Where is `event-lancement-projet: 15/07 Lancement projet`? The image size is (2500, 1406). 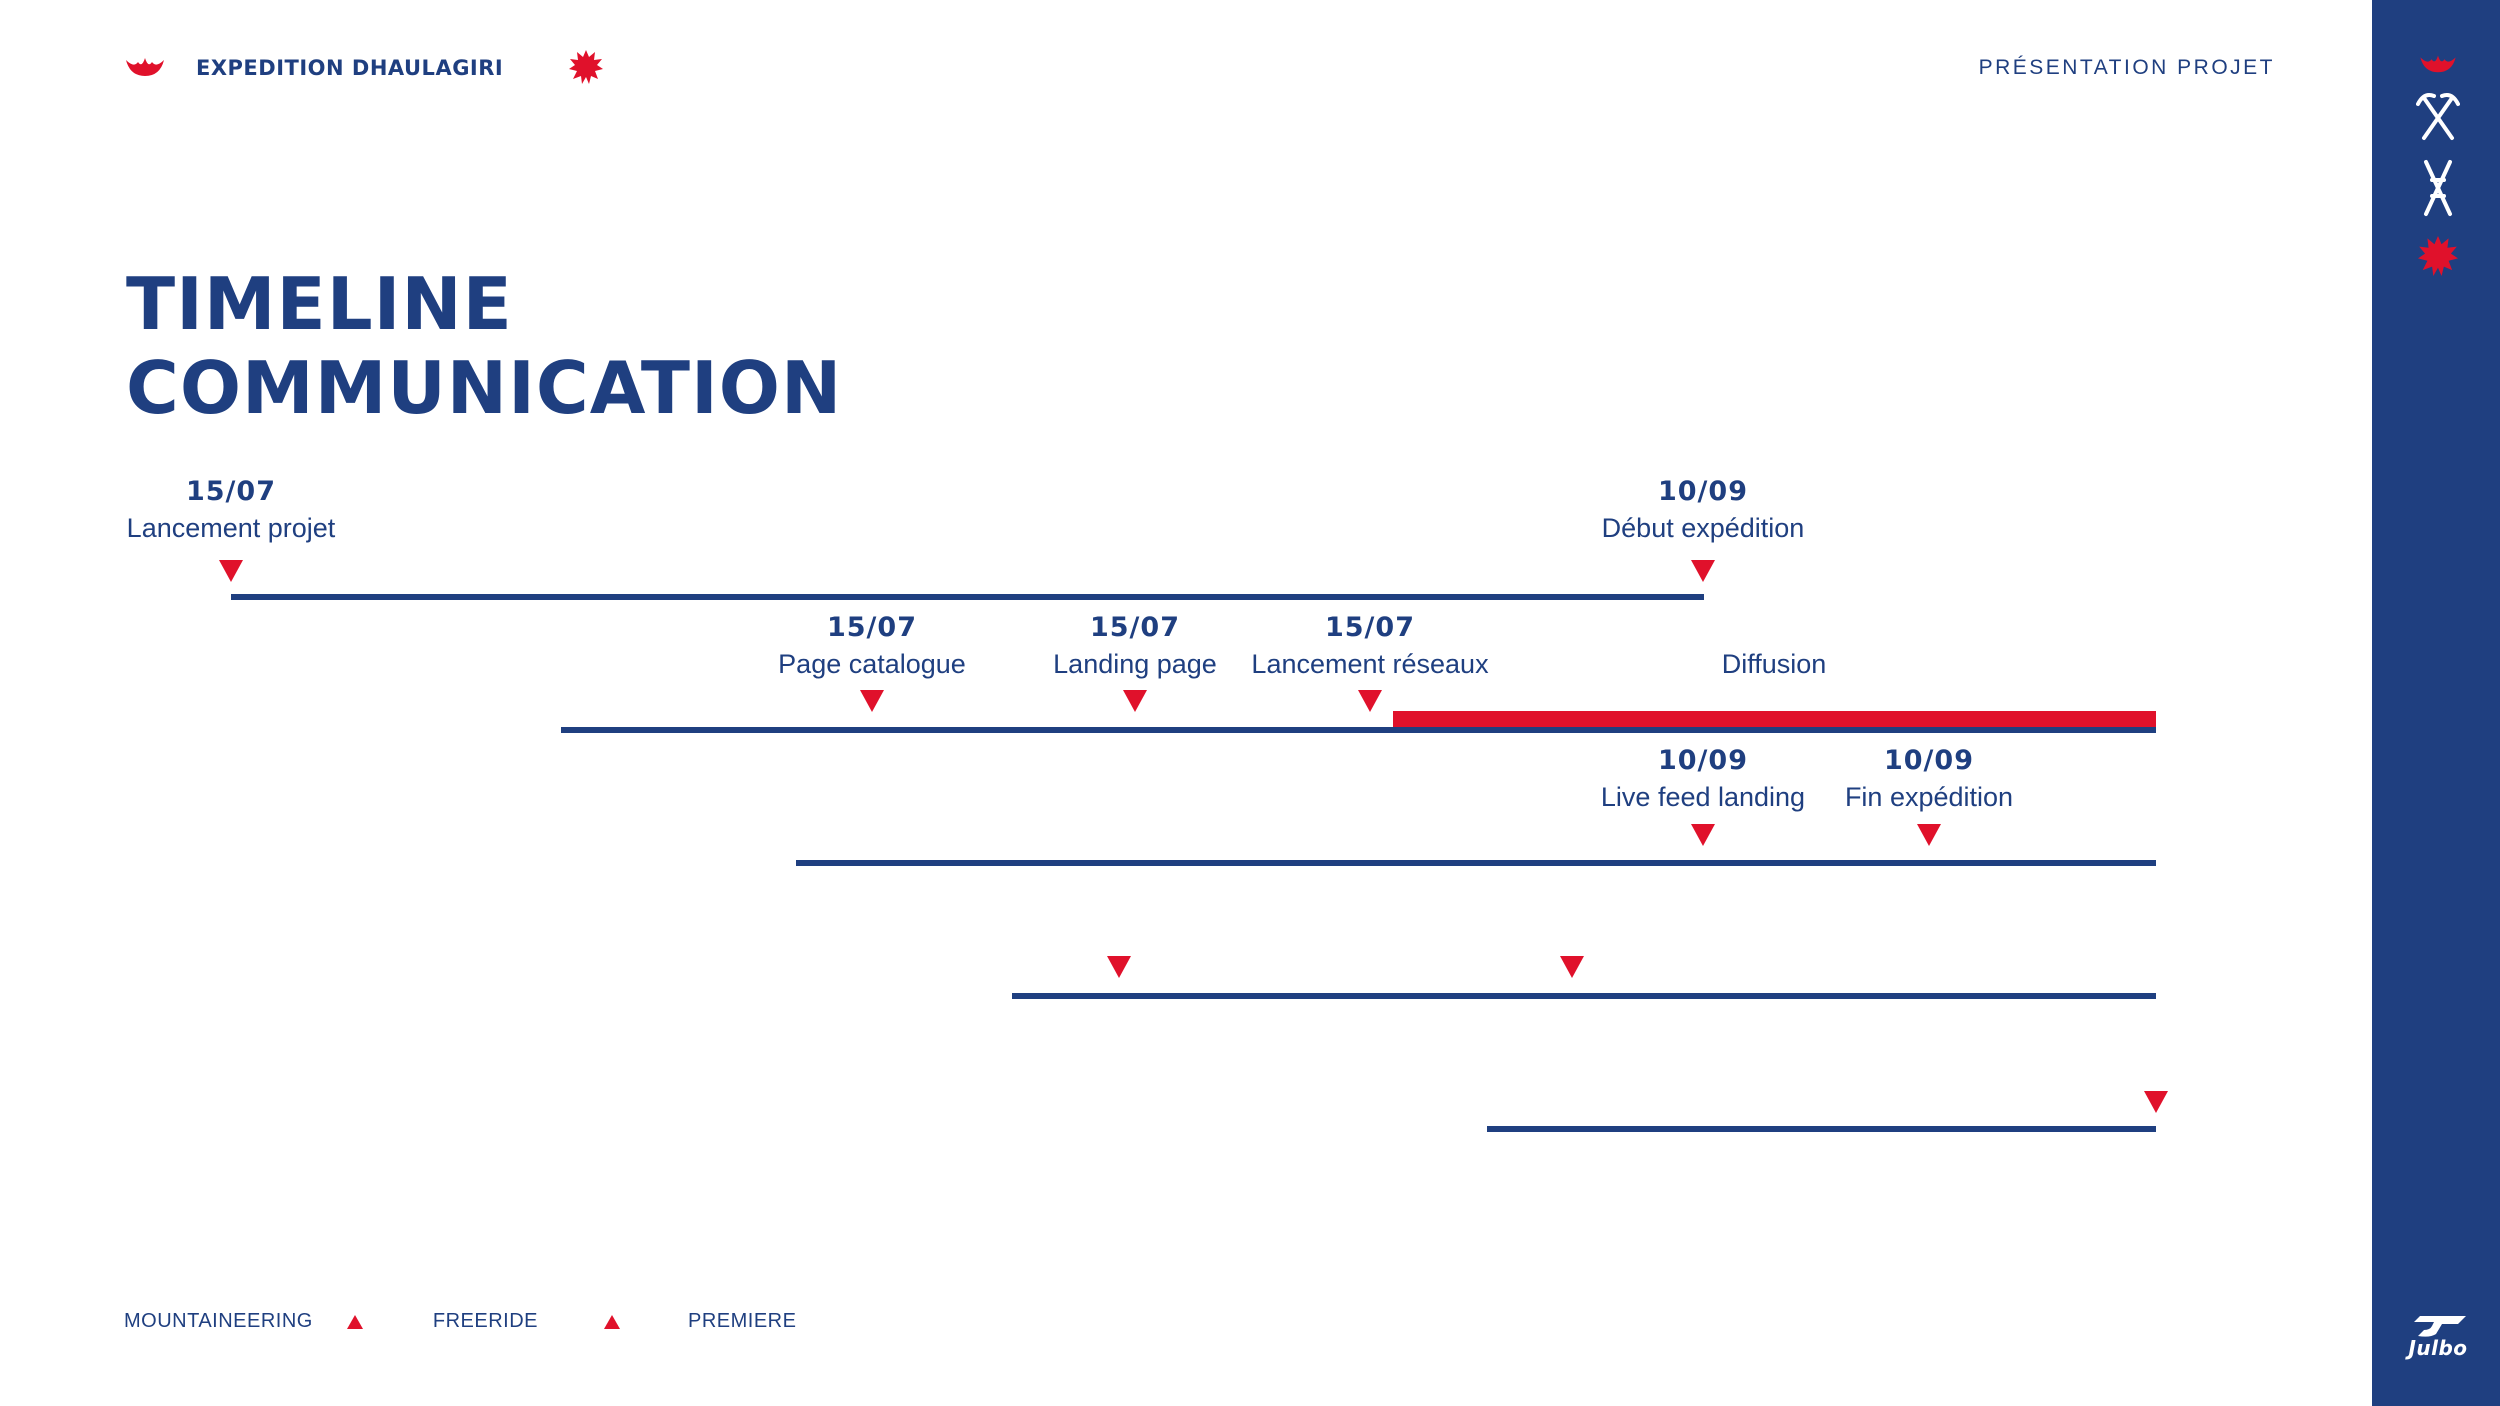
event-lancement-projet: 15/07 Lancement projet is located at coordinates (231, 511).